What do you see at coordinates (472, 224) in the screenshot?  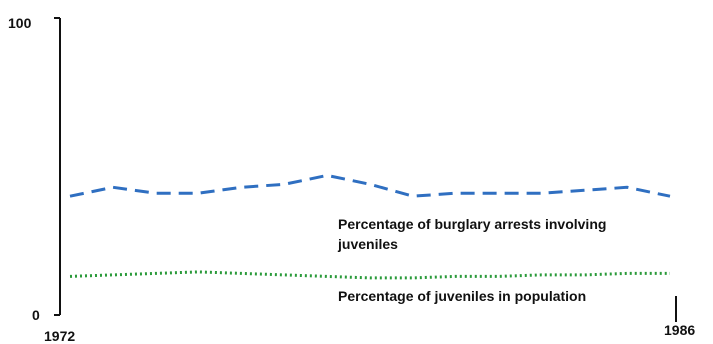 I see `series-label-burglary-line-1: Percentage of burglary arrests involving` at bounding box center [472, 224].